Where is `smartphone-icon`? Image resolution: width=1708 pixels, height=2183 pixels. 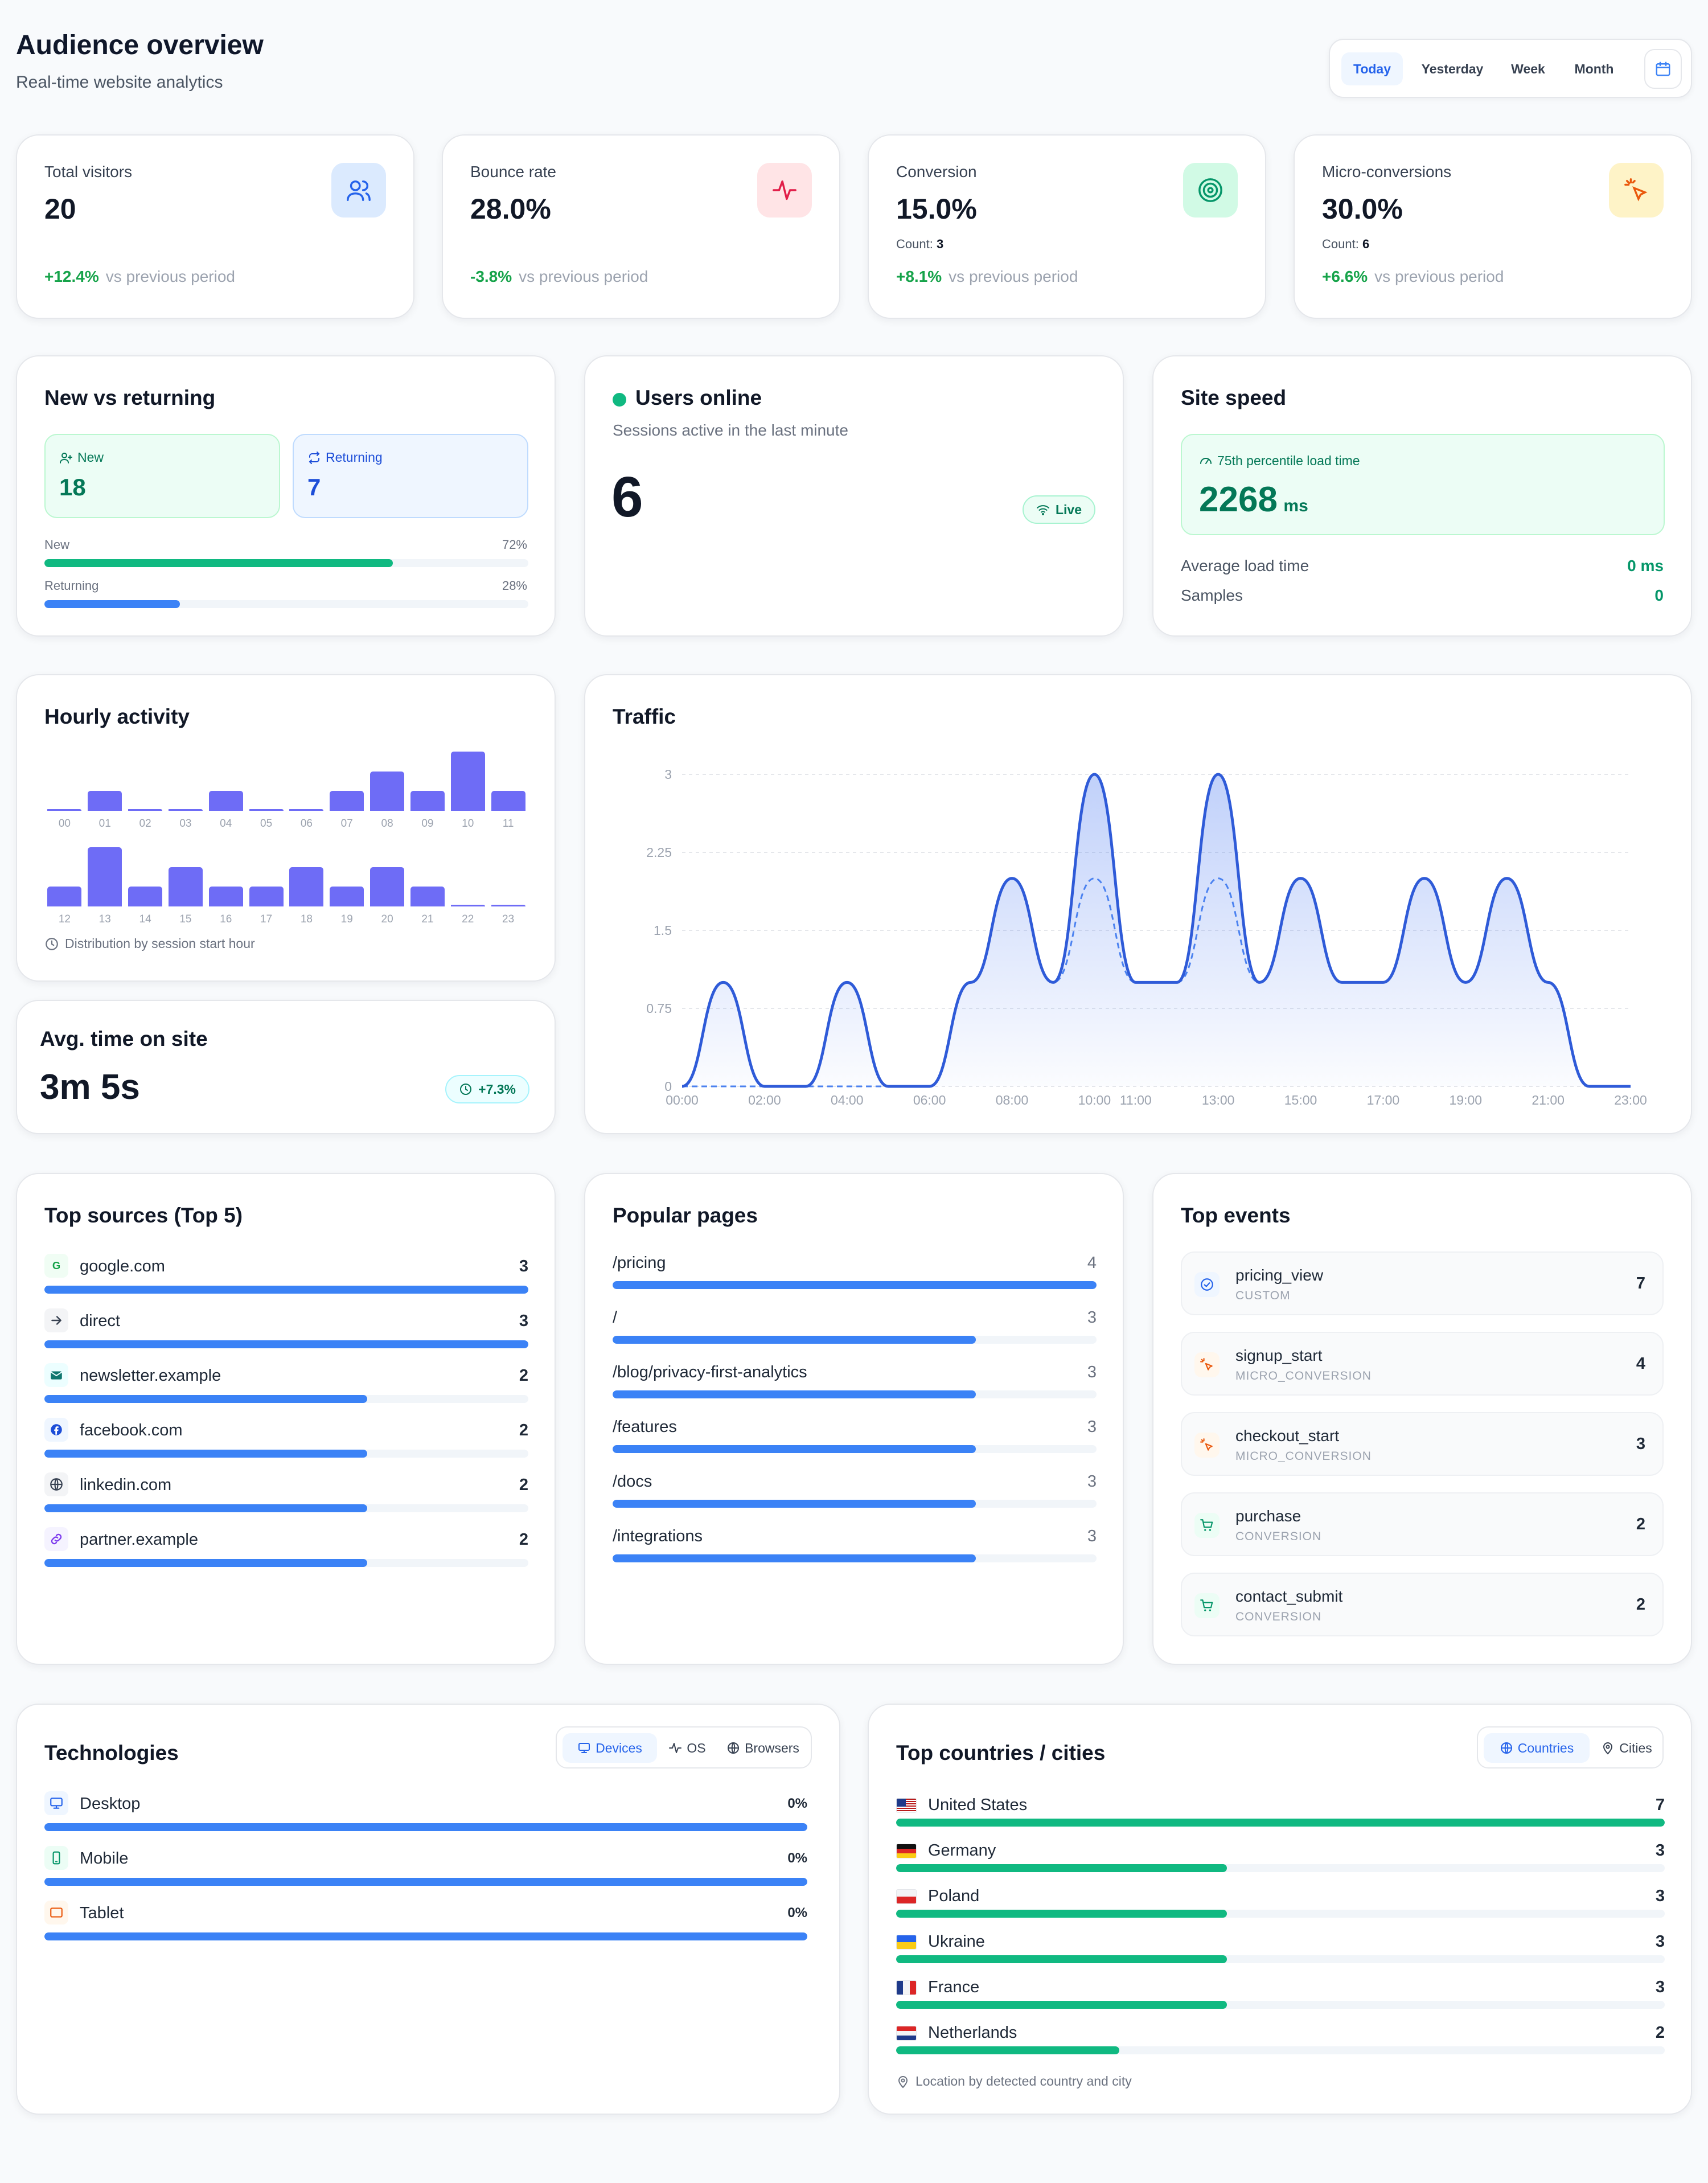
smartphone-icon is located at coordinates (56, 1858).